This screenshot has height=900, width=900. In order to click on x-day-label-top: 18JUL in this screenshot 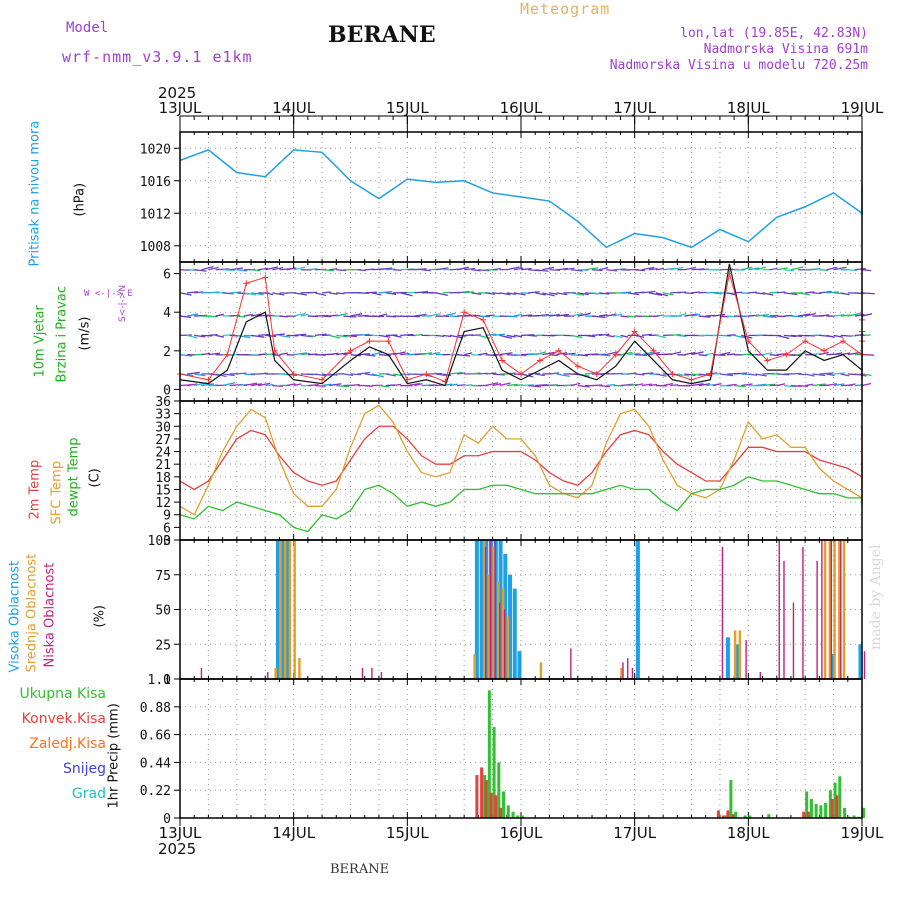, I will do `click(748, 108)`.